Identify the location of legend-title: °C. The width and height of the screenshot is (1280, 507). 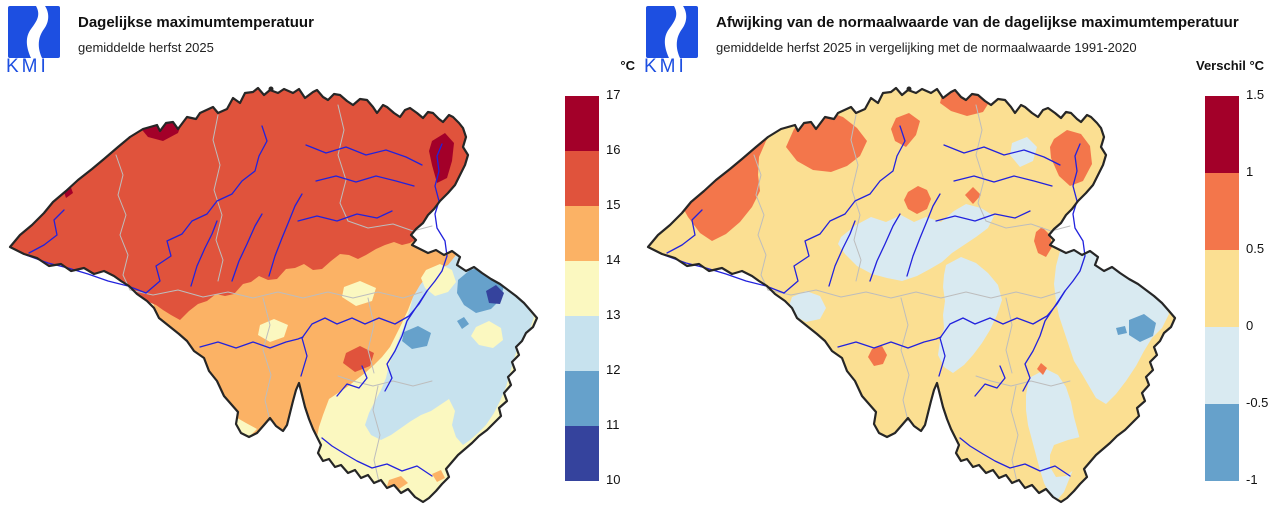
(627, 65).